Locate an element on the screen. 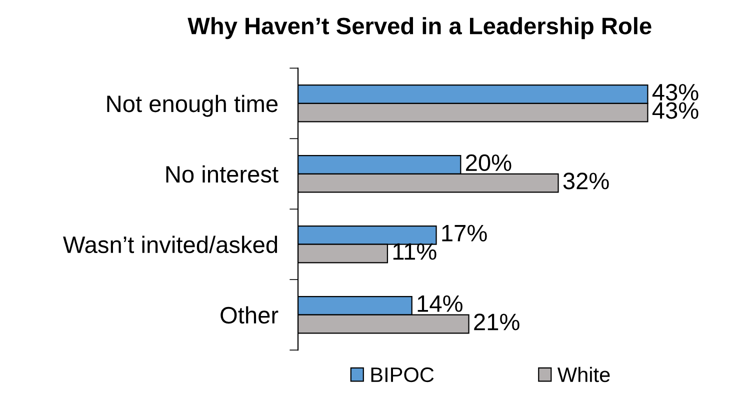  data-label: 17% is located at coordinates (464, 233).